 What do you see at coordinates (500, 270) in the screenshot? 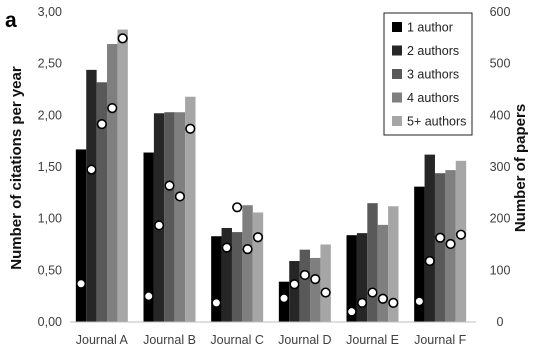
I see `y2-tick-label: 100` at bounding box center [500, 270].